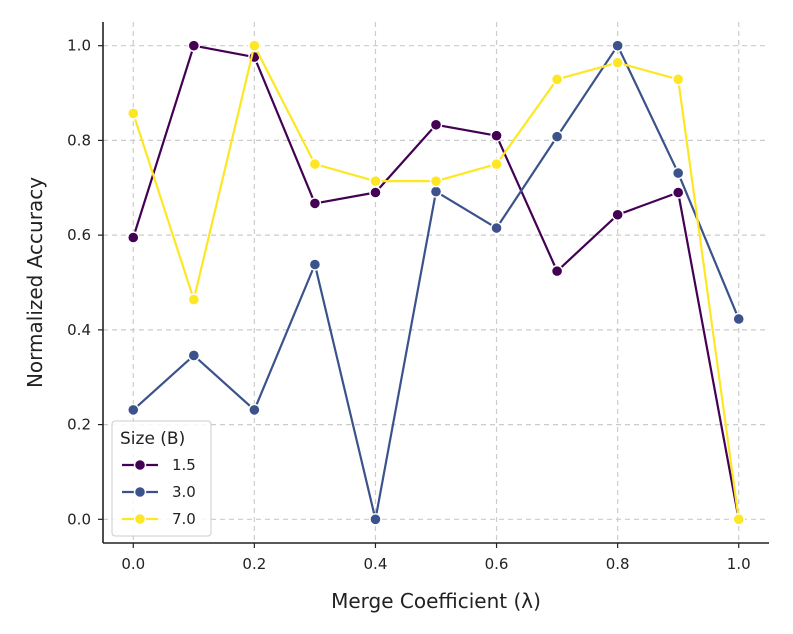  I want to click on x-tick-label: 0.0, so click(133, 564).